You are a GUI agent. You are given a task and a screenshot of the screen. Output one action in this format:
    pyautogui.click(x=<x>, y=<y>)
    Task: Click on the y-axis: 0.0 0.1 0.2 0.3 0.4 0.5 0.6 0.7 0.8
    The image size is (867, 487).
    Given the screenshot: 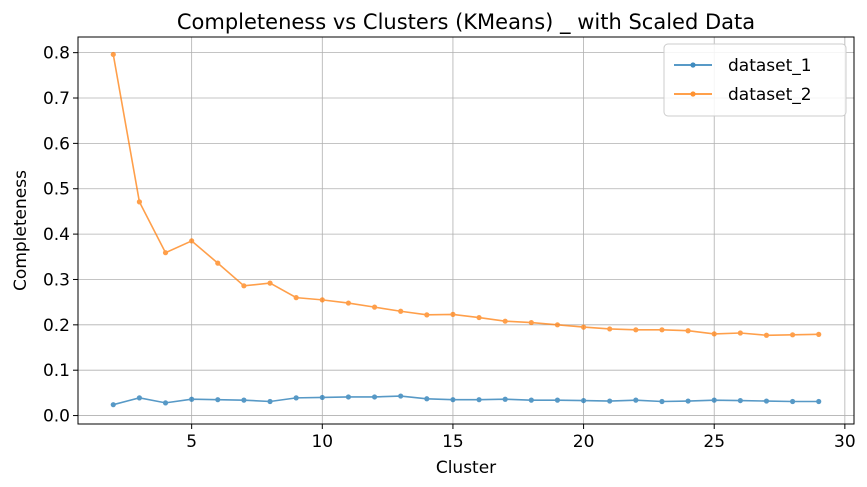 What is the action you would take?
    pyautogui.click(x=60, y=235)
    